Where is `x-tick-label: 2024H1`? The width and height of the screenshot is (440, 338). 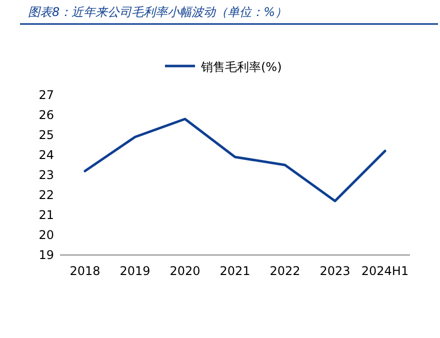 x-tick-label: 2024H1 is located at coordinates (385, 271).